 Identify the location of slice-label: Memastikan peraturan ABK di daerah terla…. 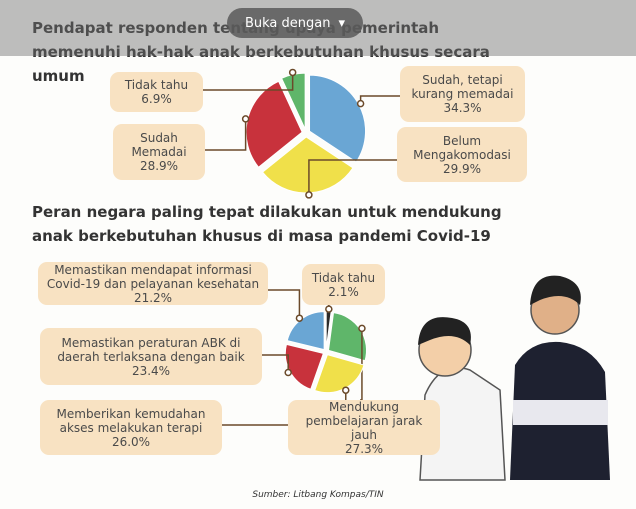
(151, 349).